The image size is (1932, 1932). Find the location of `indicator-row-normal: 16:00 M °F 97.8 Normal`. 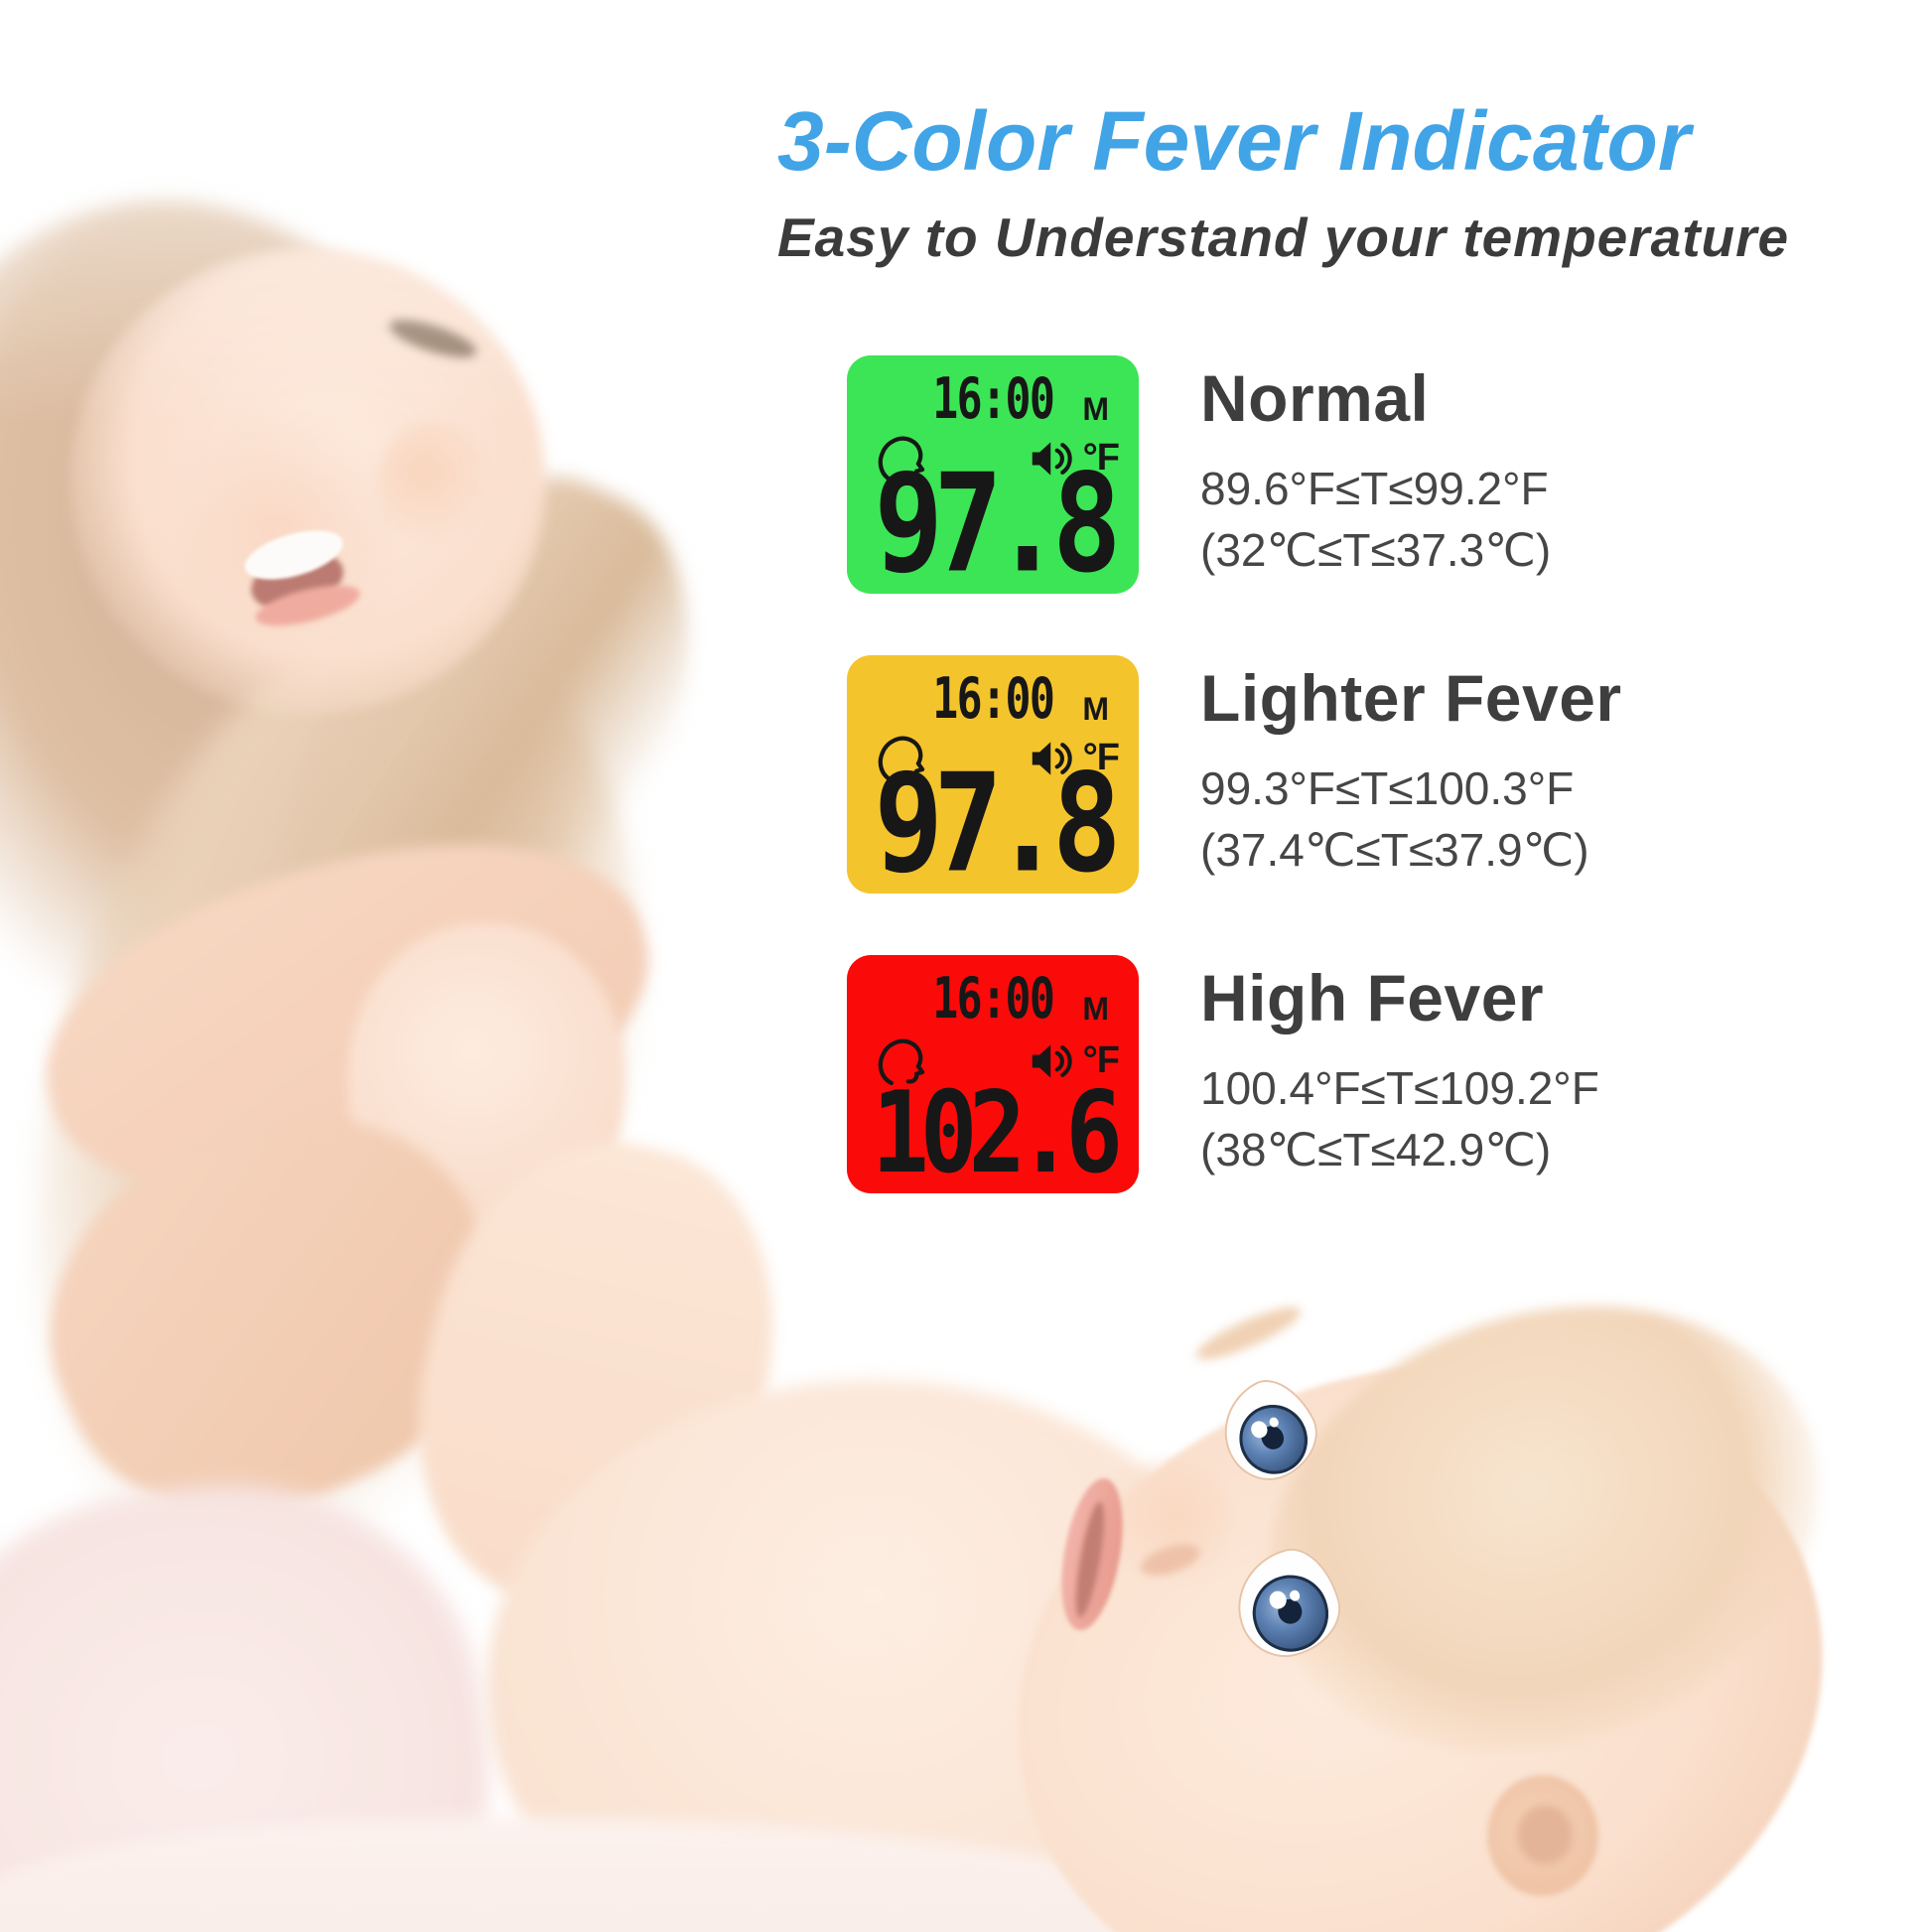

indicator-row-normal: 16:00 M °F 97.8 Normal is located at coordinates (1318, 479).